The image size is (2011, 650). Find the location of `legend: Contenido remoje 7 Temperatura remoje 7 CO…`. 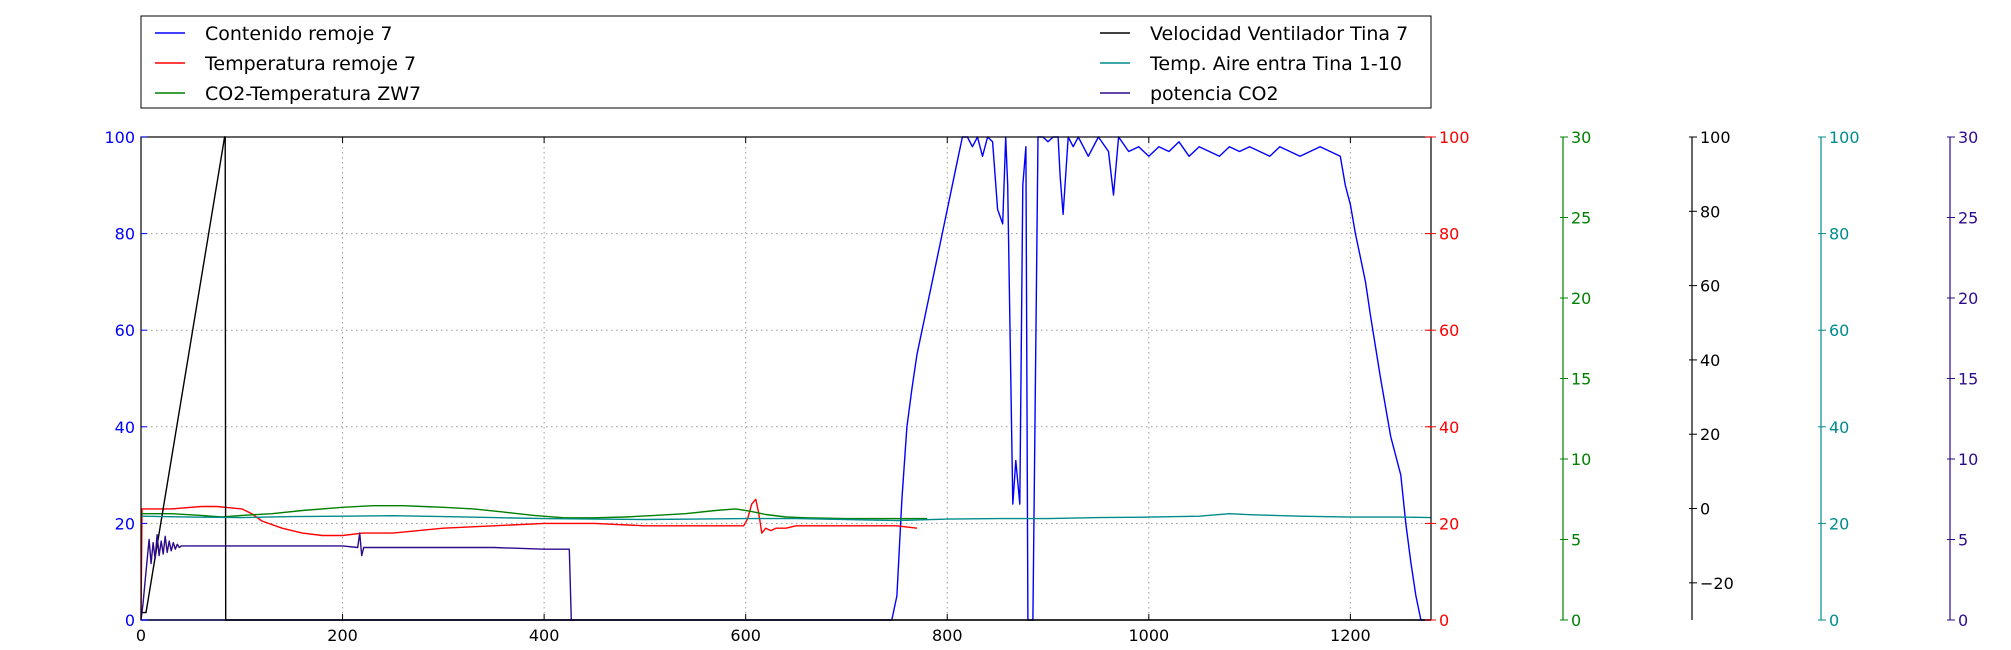

legend: Contenido remoje 7 Temperatura remoje 7 CO… is located at coordinates (786, 62).